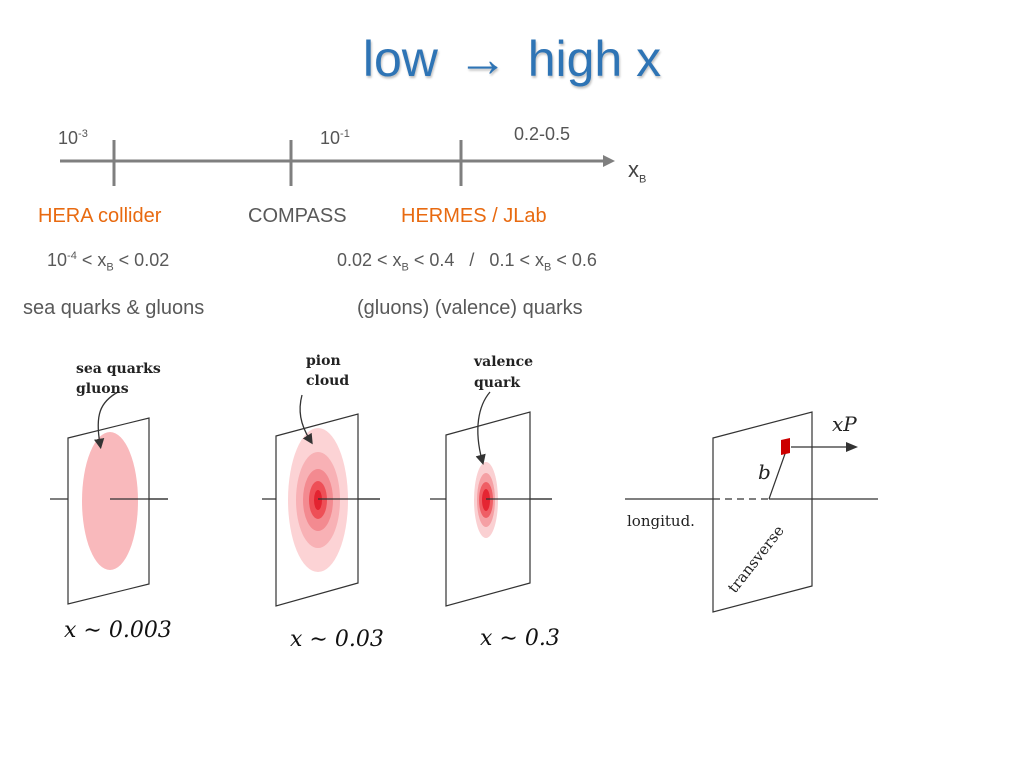 This screenshot has height=768, width=1024. What do you see at coordinates (111, 502) in the screenshot?
I see `panel-sea-quarks: sea quarks gluons x ∼ 0.003` at bounding box center [111, 502].